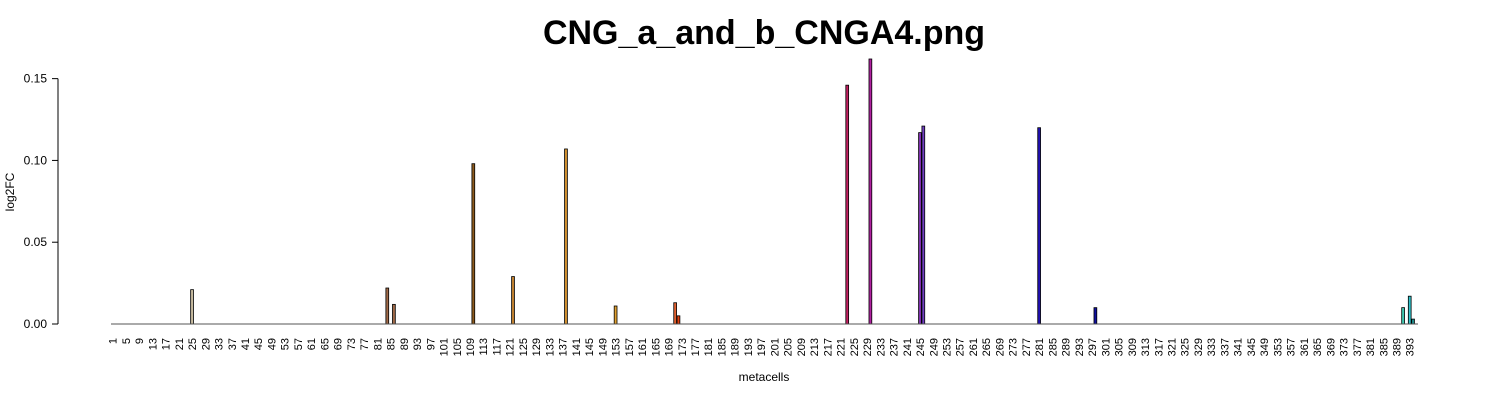 The image size is (1500, 400). I want to click on x-tick-label: 337, so click(1225, 347).